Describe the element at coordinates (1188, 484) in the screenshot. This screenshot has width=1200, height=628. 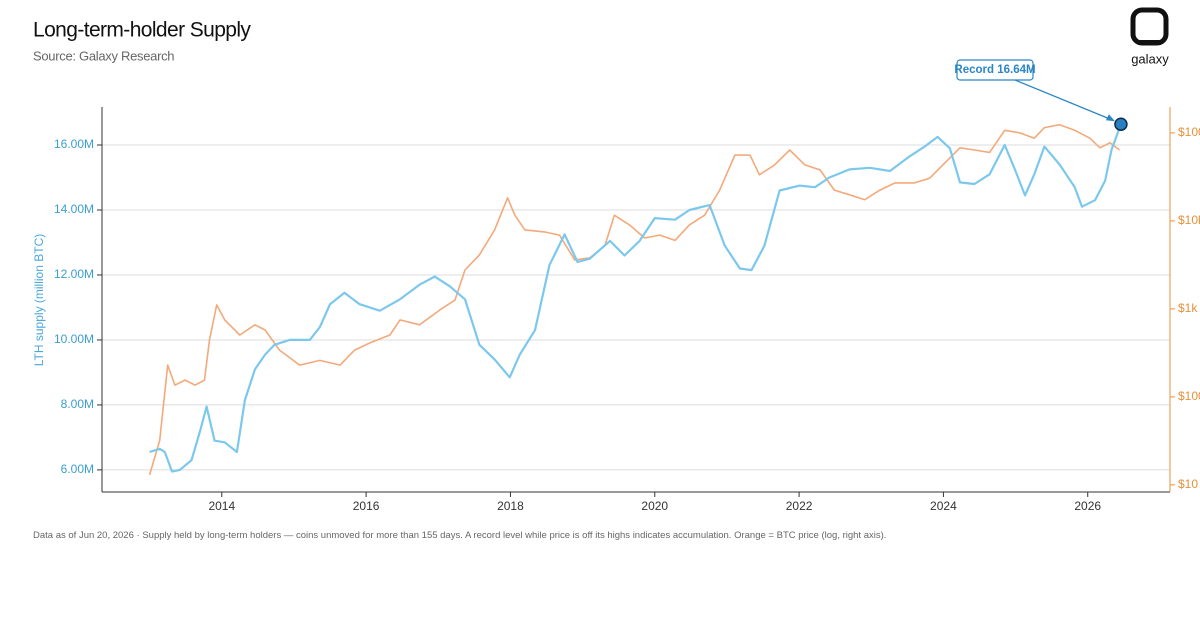
I see `y2-tick-label: $10` at that location.